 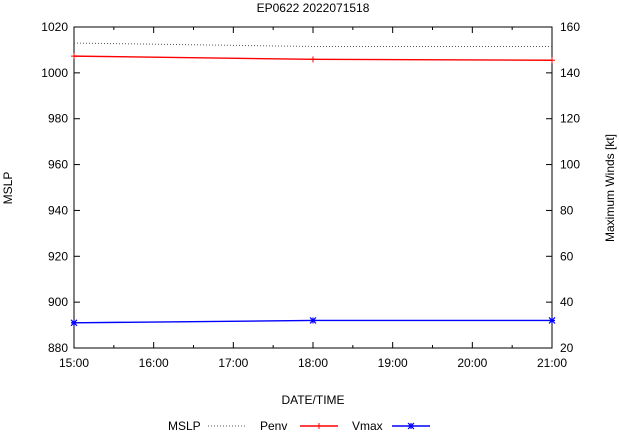 I want to click on y2-tick-label: 60, so click(x=567, y=256).